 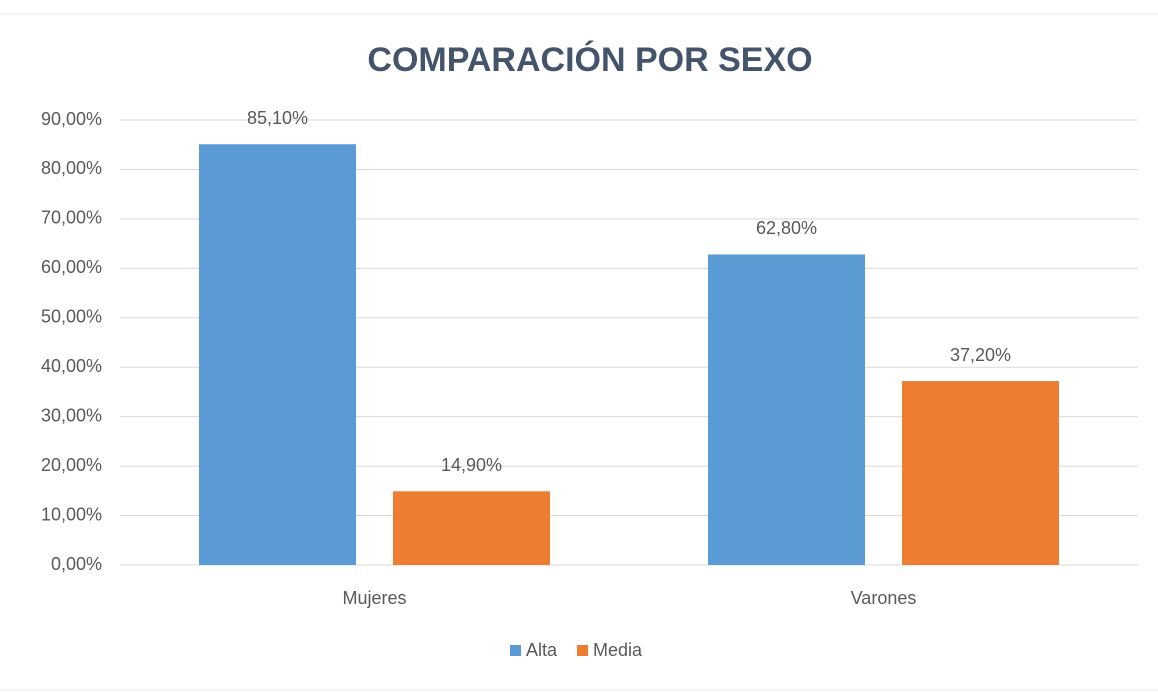 I want to click on data-label: 62,80%, so click(x=786, y=228).